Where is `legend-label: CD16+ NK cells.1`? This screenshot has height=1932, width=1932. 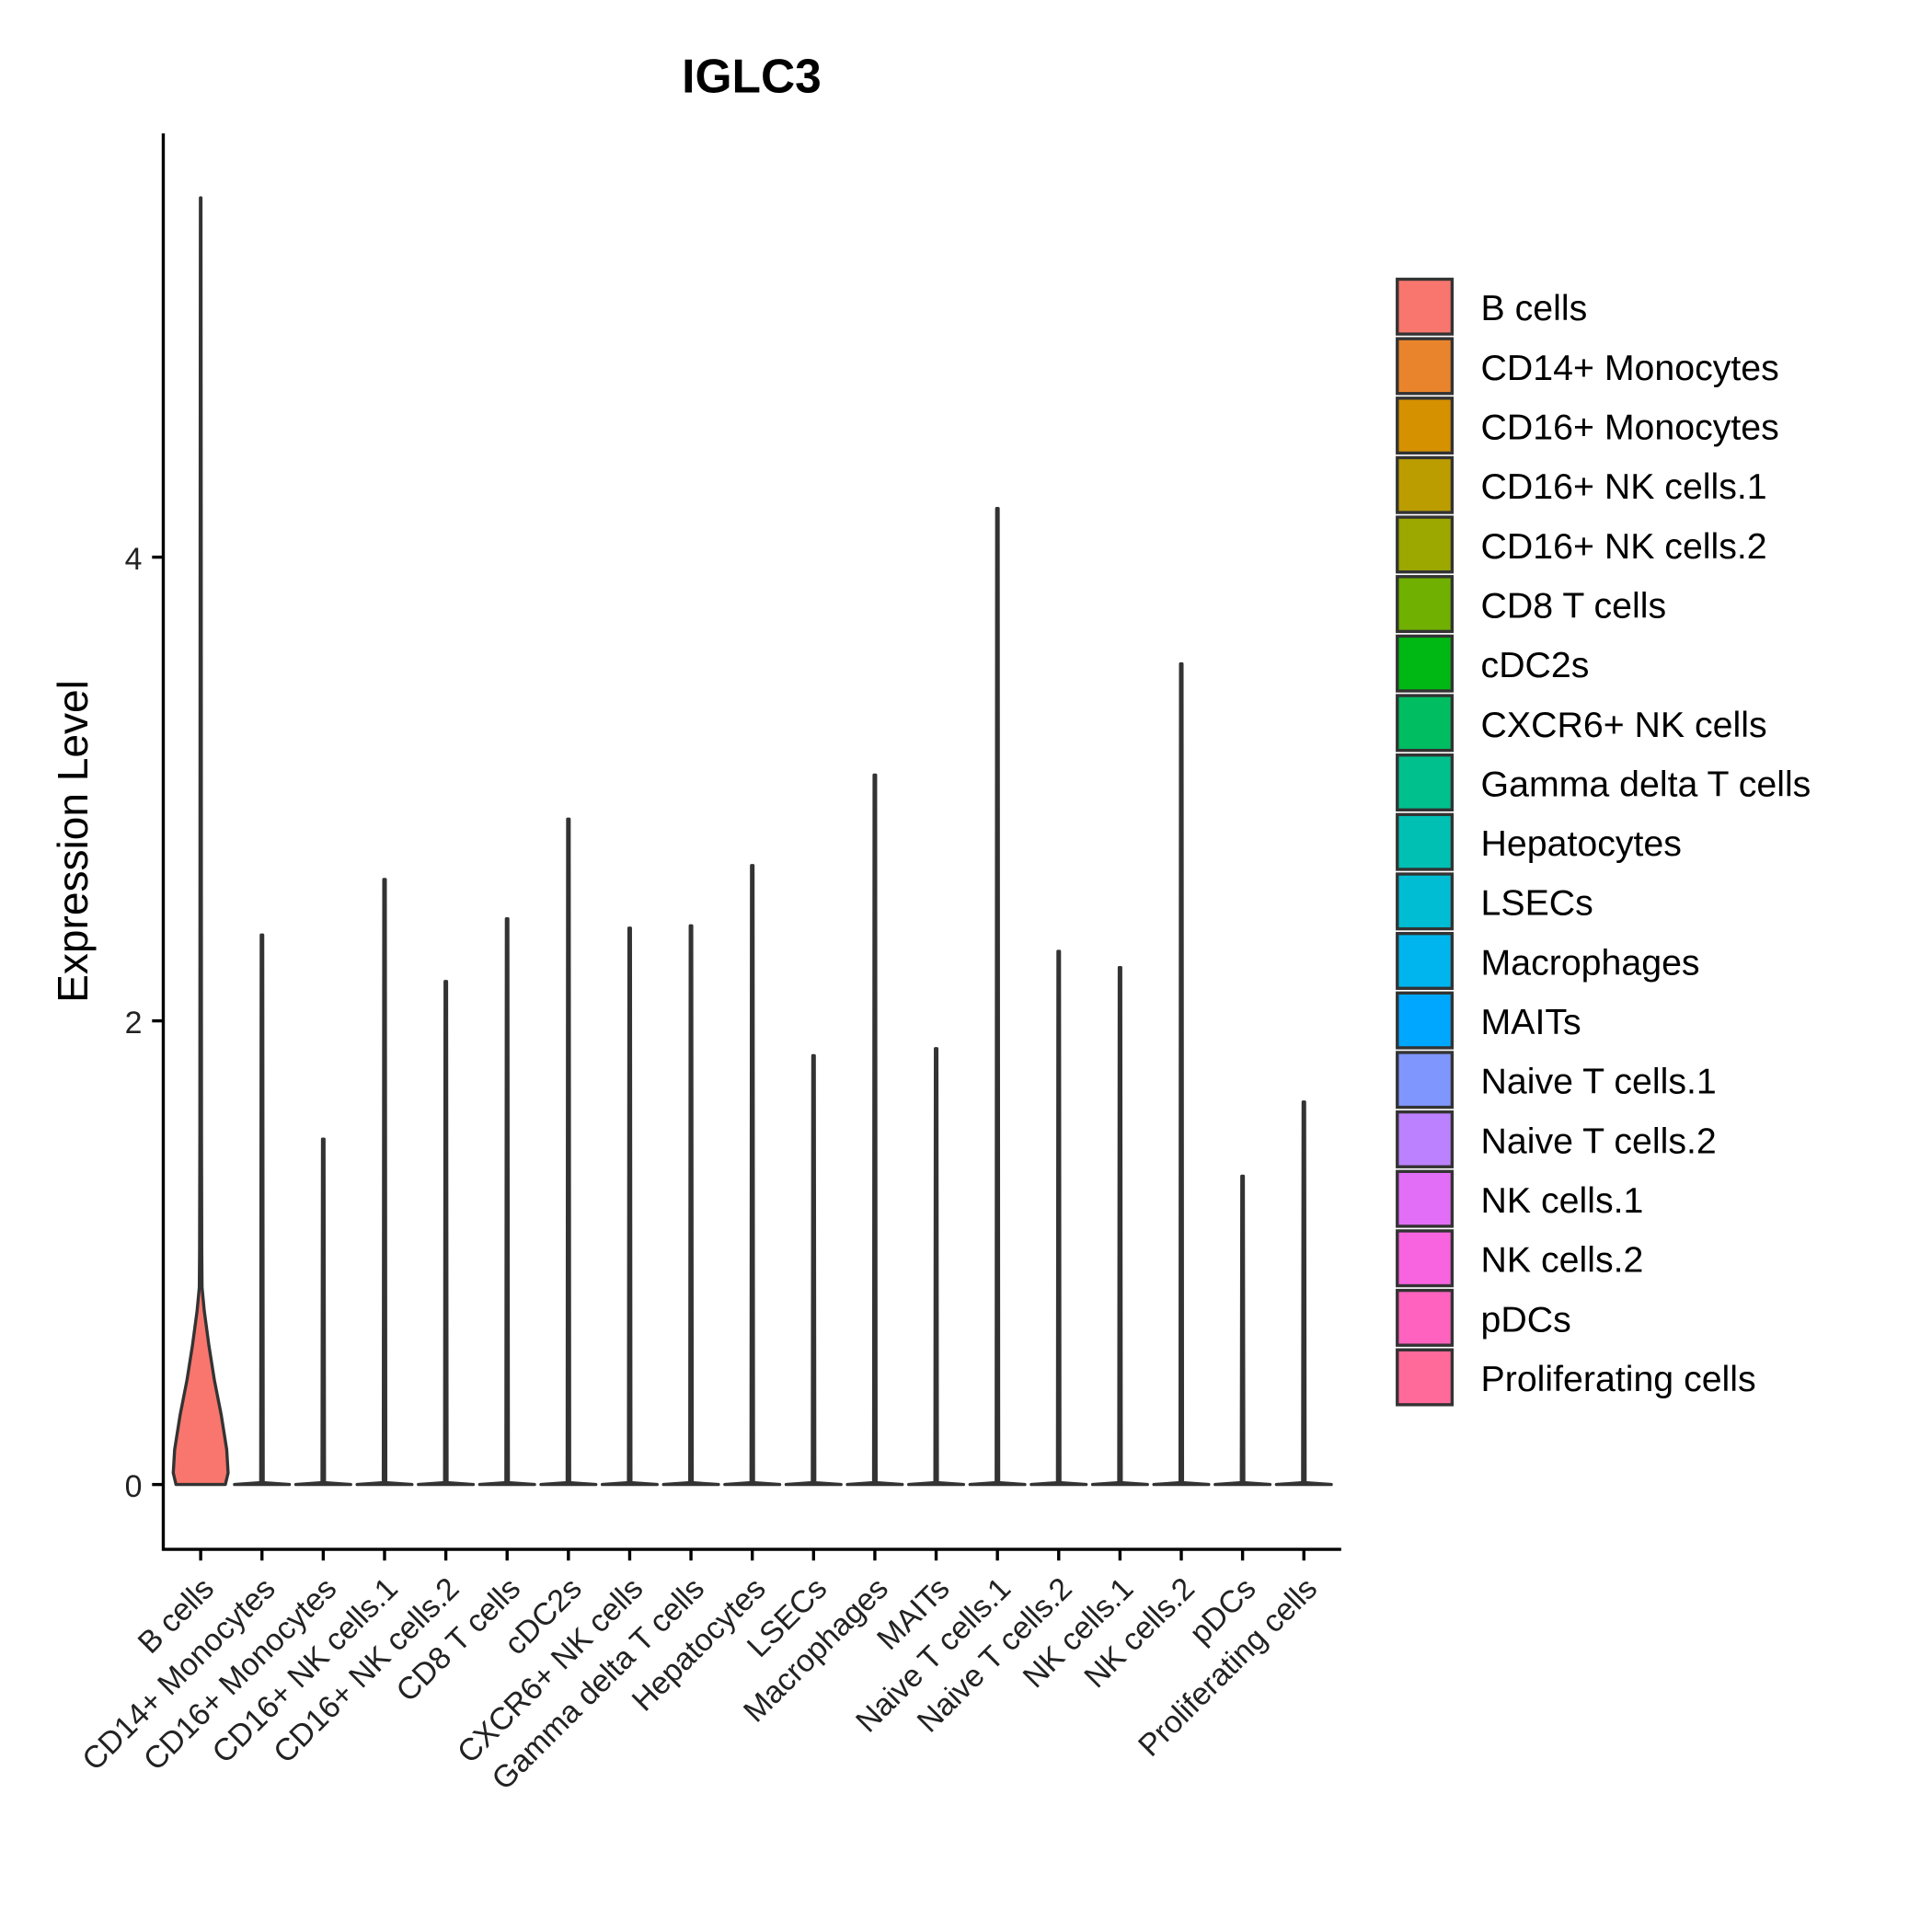 legend-label: CD16+ NK cells.1 is located at coordinates (1624, 486).